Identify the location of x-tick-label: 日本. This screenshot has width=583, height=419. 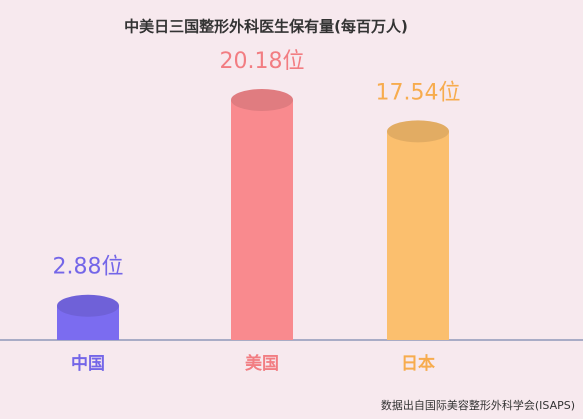
(418, 363).